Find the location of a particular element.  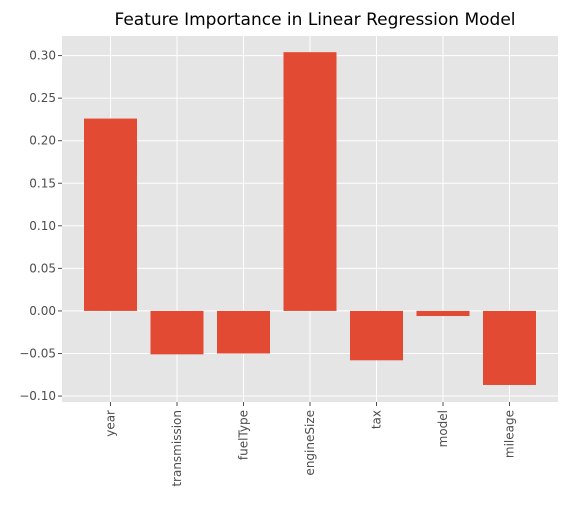

bar-model is located at coordinates (443, 313).